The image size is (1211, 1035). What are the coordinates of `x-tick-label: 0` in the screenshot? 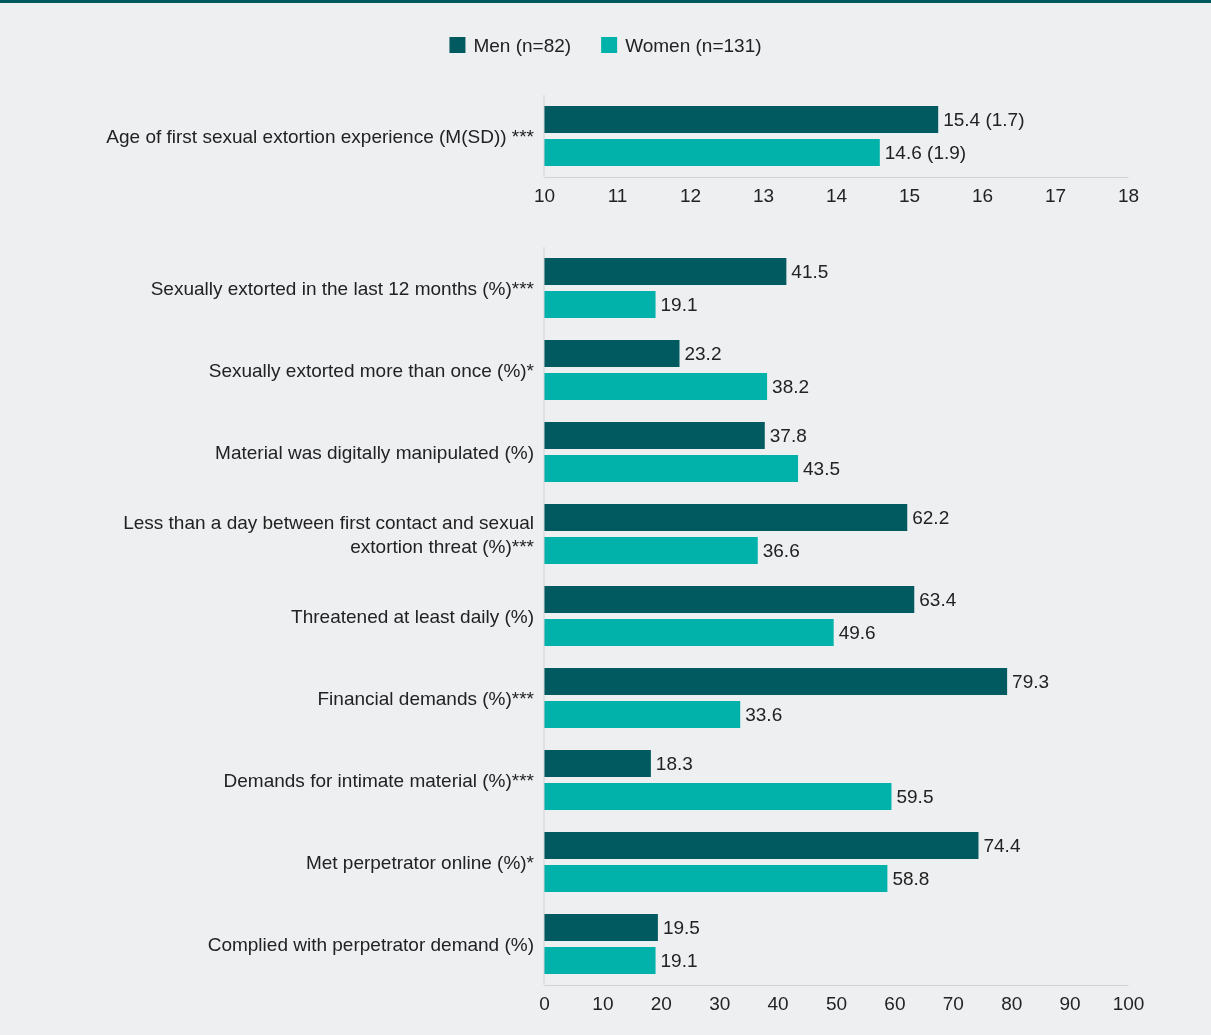 It's located at (544, 1004).